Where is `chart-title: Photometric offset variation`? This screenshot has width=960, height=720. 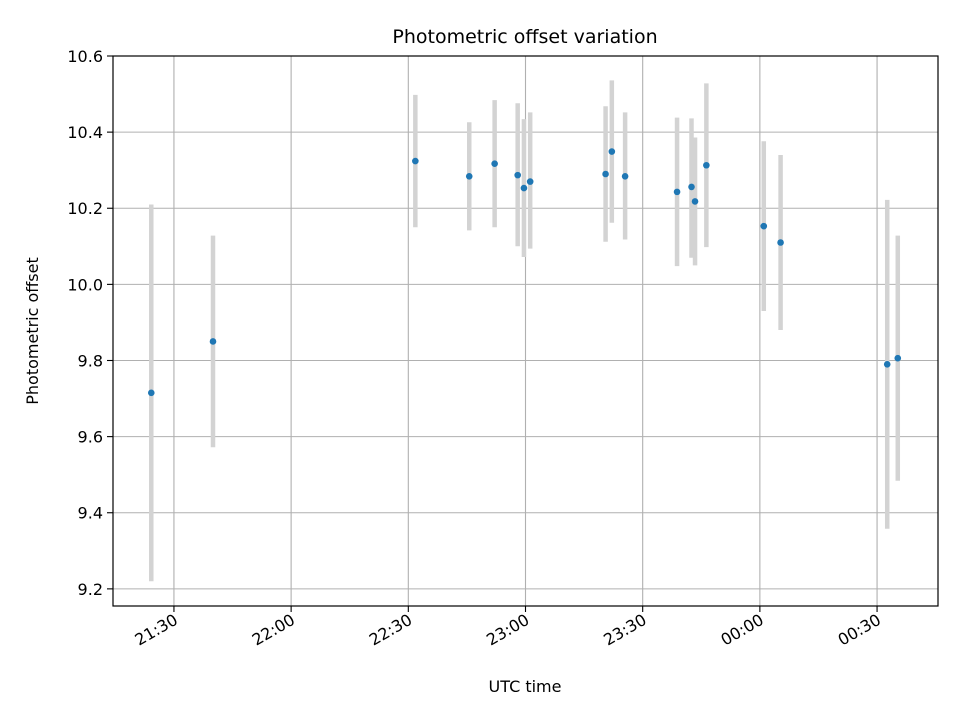 chart-title: Photometric offset variation is located at coordinates (524, 37).